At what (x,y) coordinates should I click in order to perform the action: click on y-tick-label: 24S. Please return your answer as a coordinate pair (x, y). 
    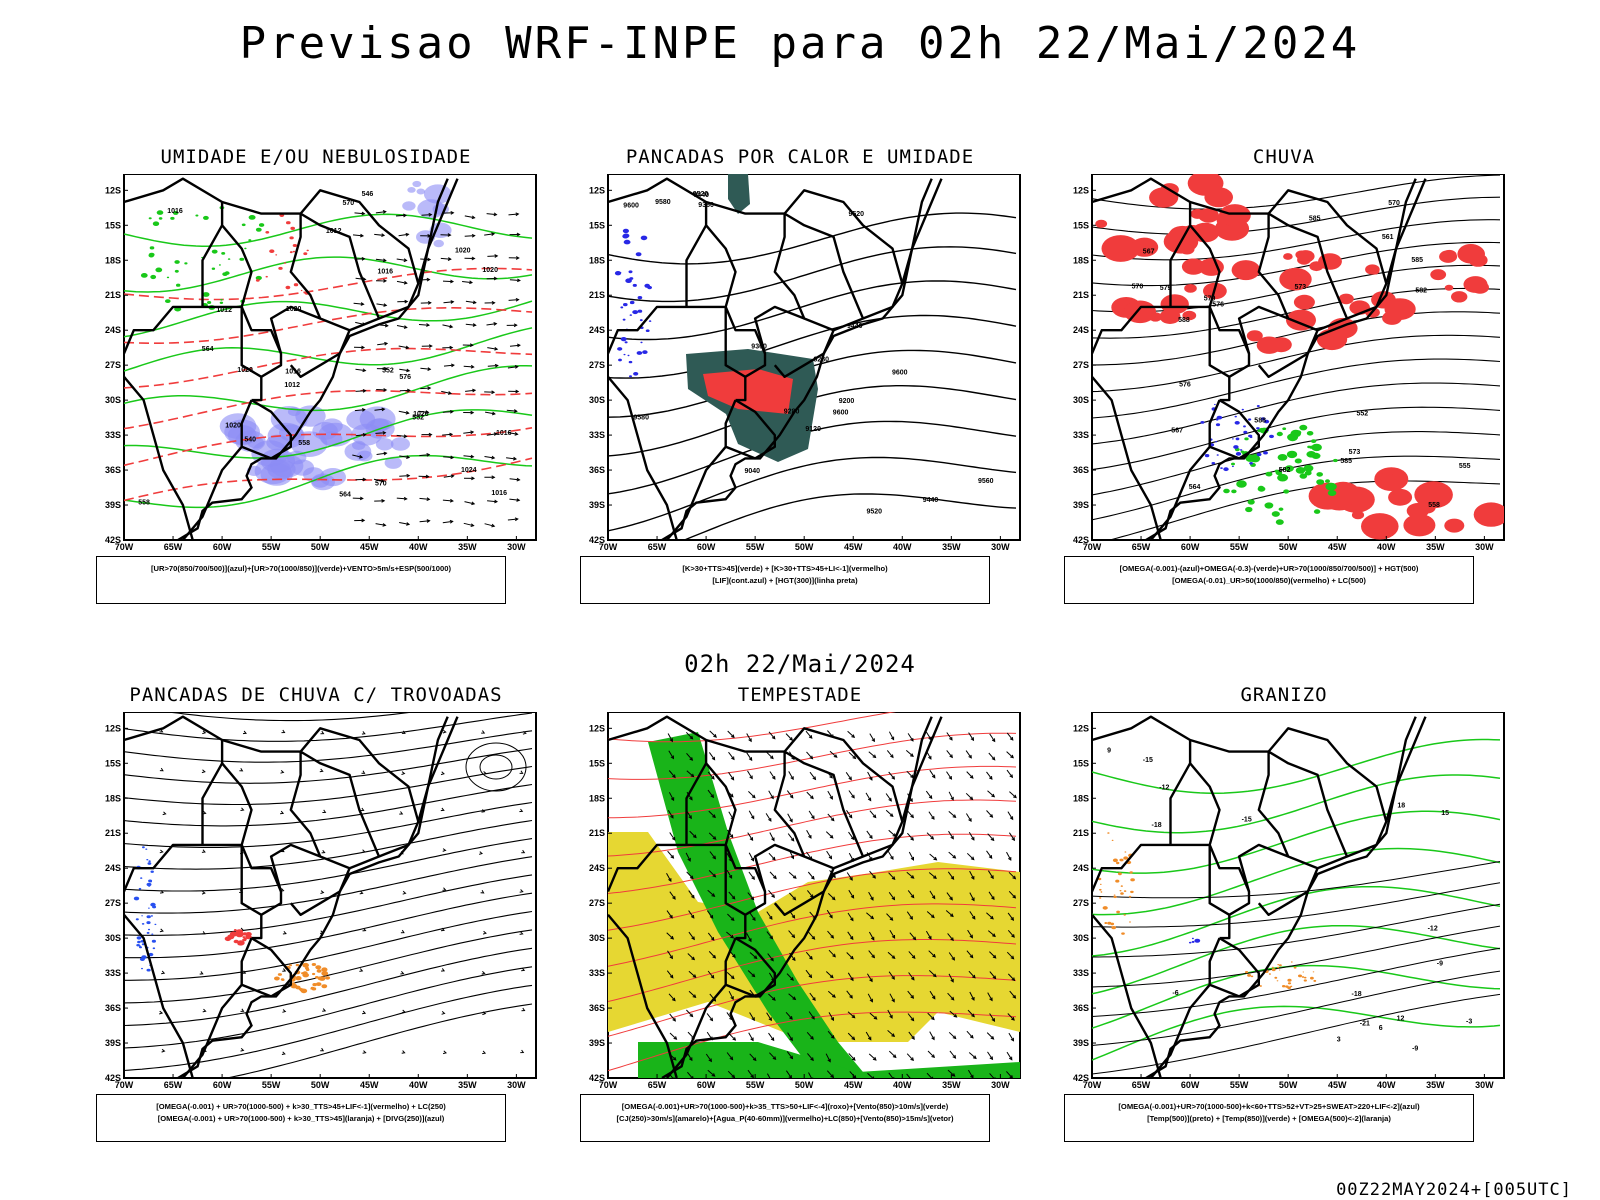
    Looking at the image, I should click on (1081, 330).